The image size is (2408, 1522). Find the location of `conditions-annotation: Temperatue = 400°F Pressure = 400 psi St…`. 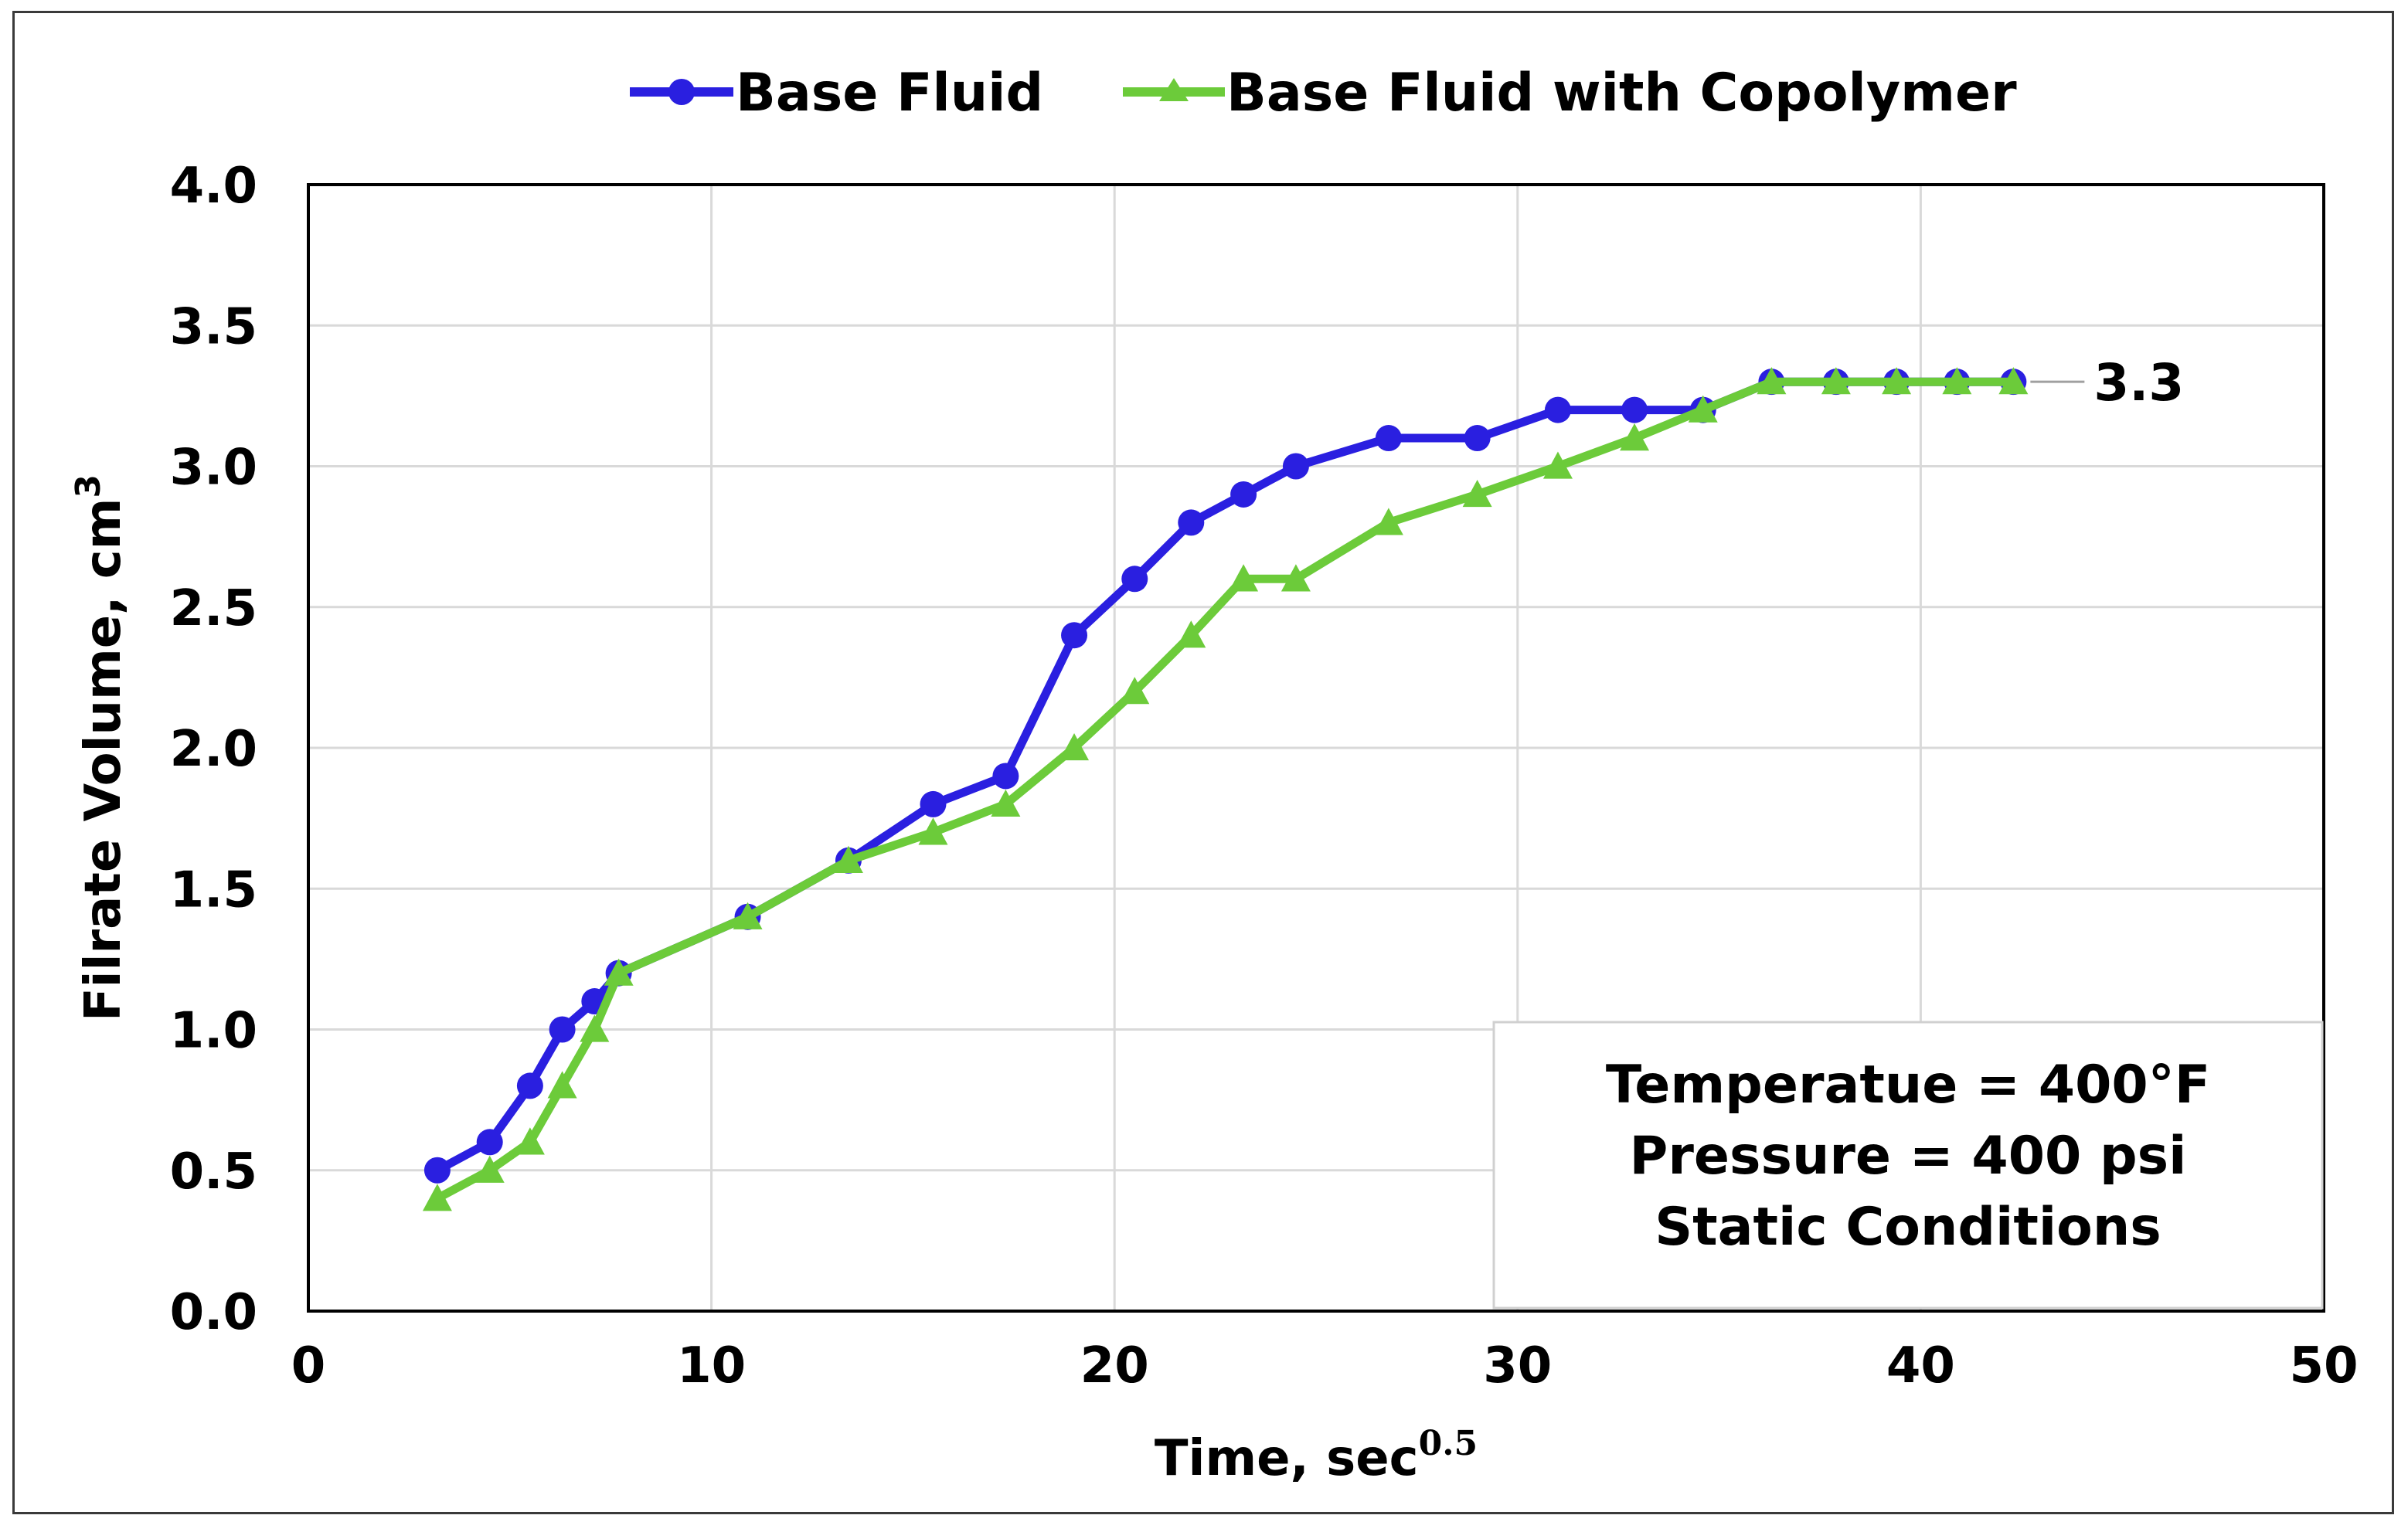

conditions-annotation: Temperatue = 400°F Pressure = 400 psi St… is located at coordinates (1908, 1165).